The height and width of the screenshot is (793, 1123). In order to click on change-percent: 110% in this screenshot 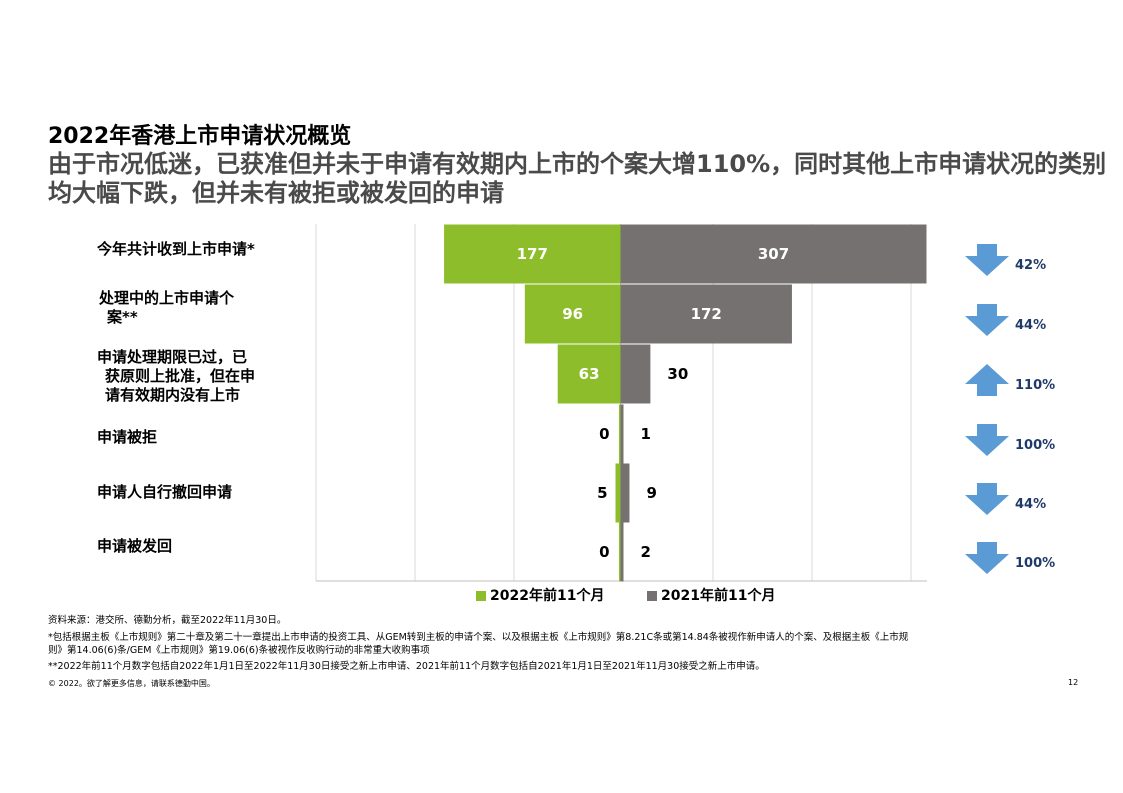, I will do `click(1035, 385)`.